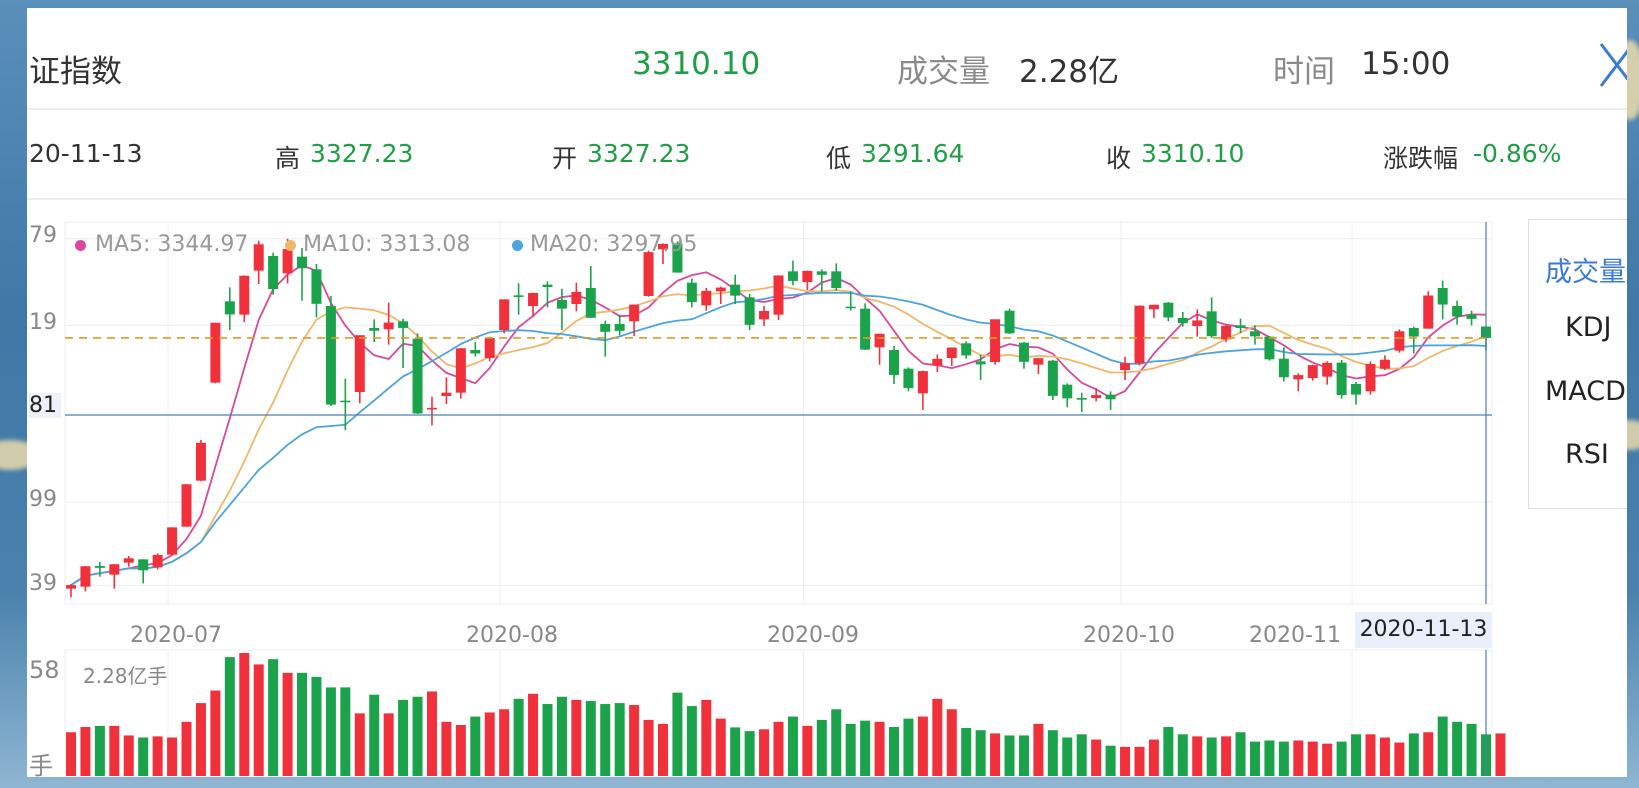 The width and height of the screenshot is (1639, 788). I want to click on y-axis-label: 99, so click(43, 499).